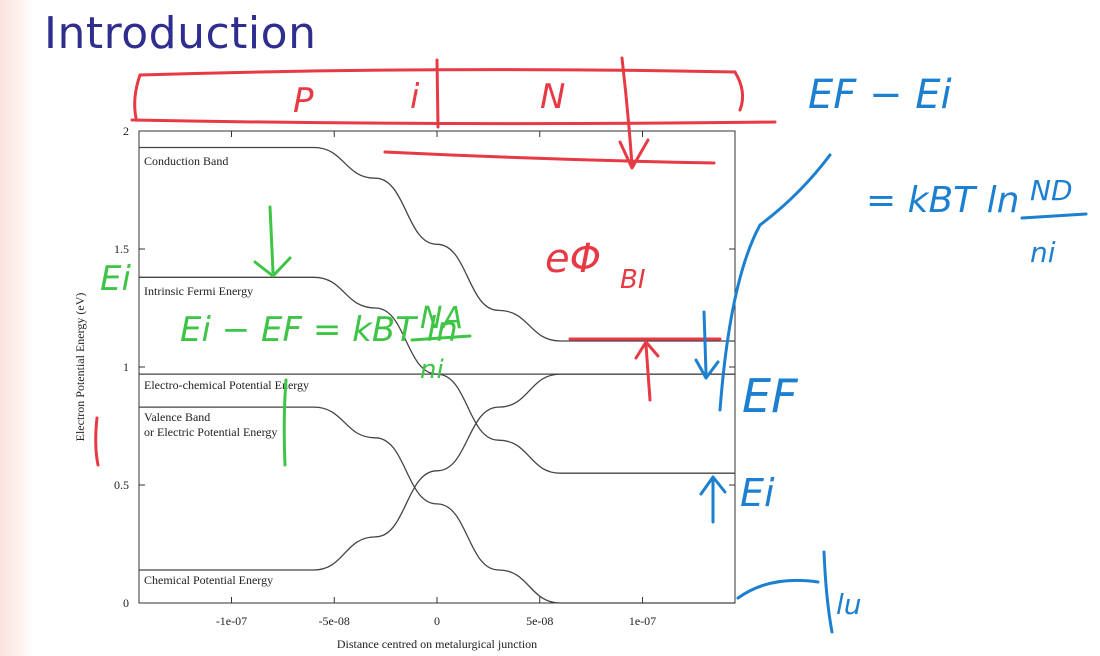 The image size is (1100, 656). I want to click on green-ink-annotations: Ei − EF = kBT ln NA ni Ei, so click(286, 336).